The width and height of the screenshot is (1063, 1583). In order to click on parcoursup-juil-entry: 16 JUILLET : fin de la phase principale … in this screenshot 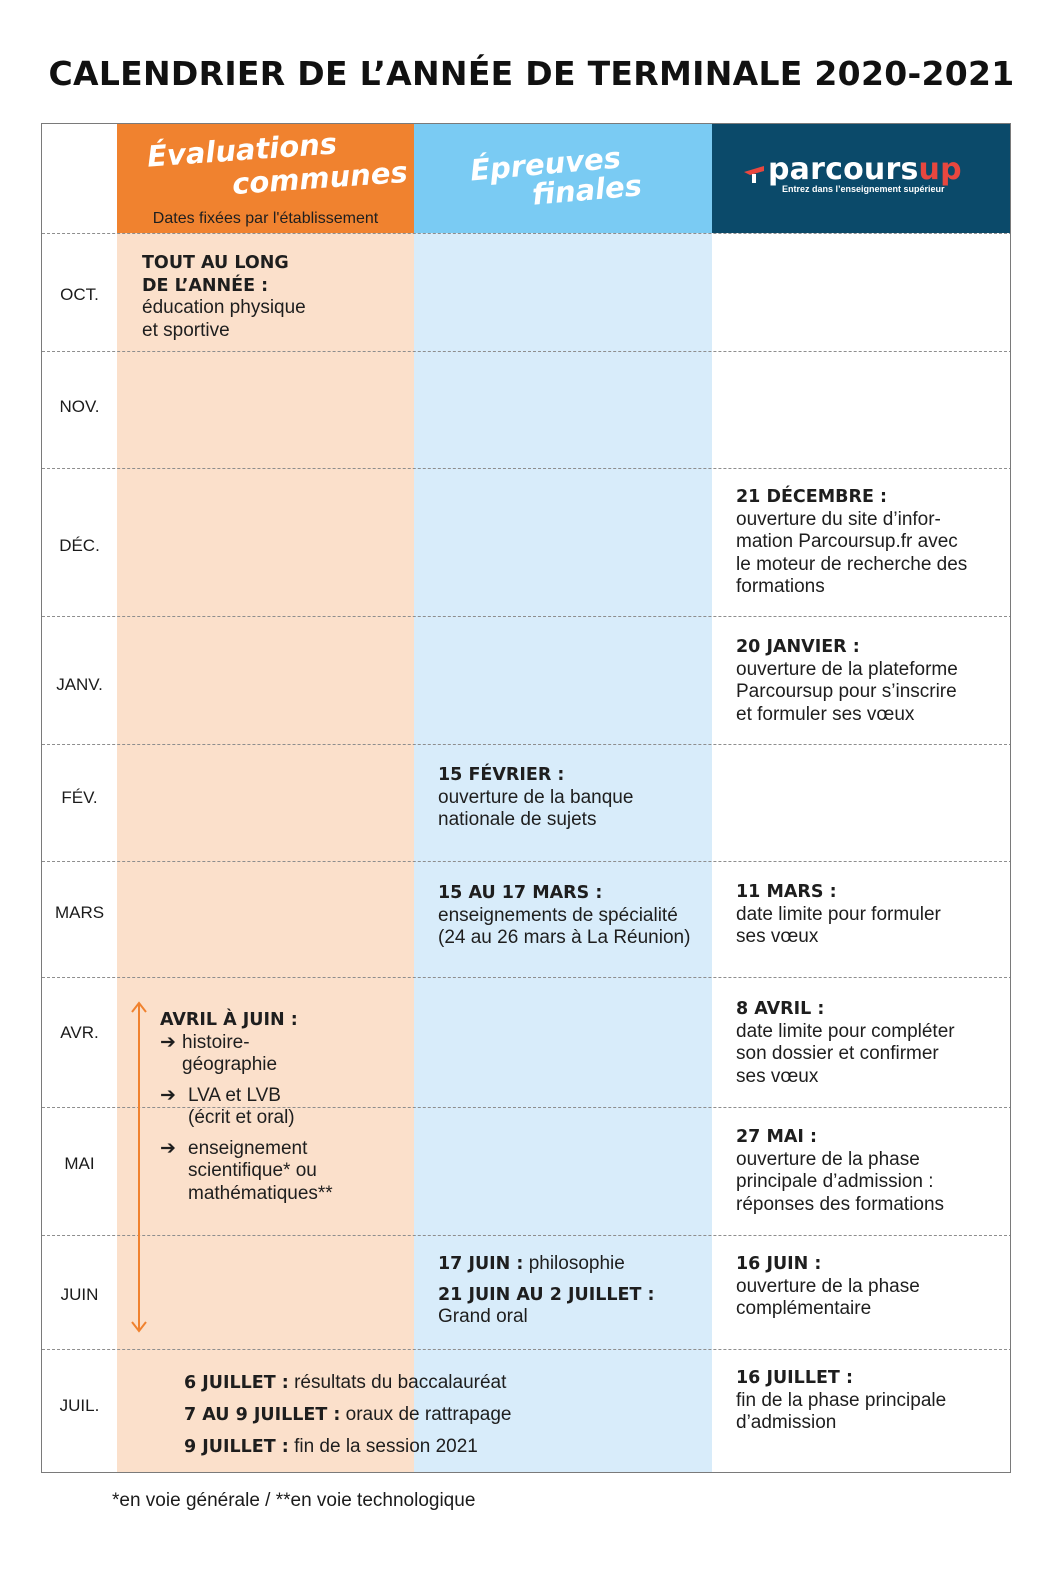, I will do `click(841, 1400)`.